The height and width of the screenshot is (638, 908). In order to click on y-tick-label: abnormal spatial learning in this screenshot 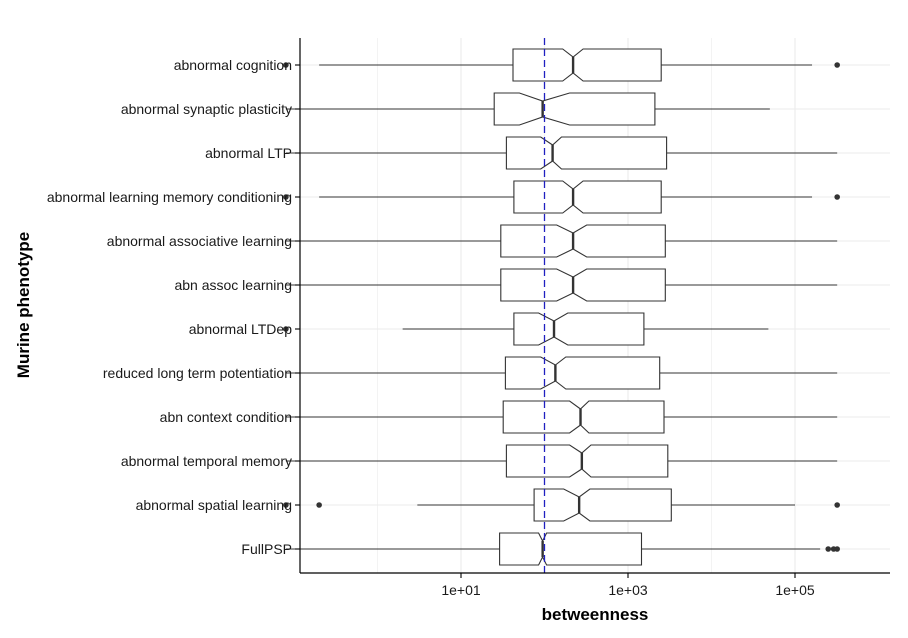, I will do `click(214, 505)`.